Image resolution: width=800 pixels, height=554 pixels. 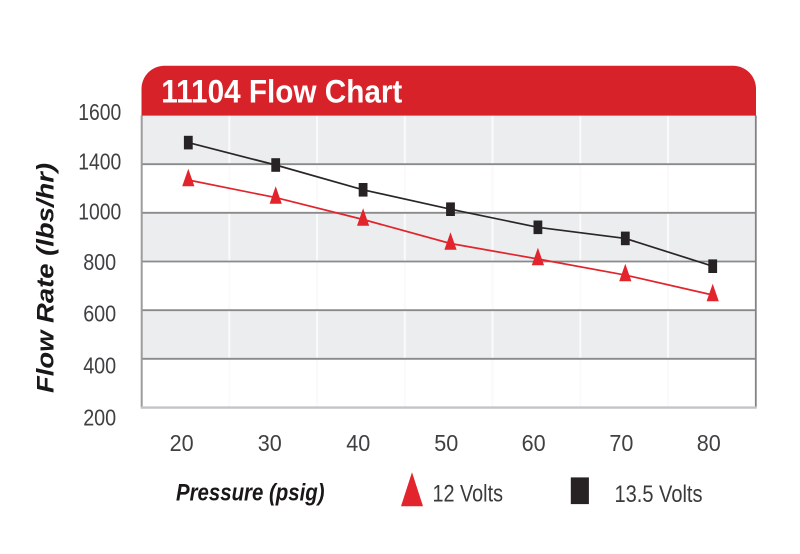 What do you see at coordinates (250, 493) in the screenshot?
I see `svg-text: Pressure (psig)` at bounding box center [250, 493].